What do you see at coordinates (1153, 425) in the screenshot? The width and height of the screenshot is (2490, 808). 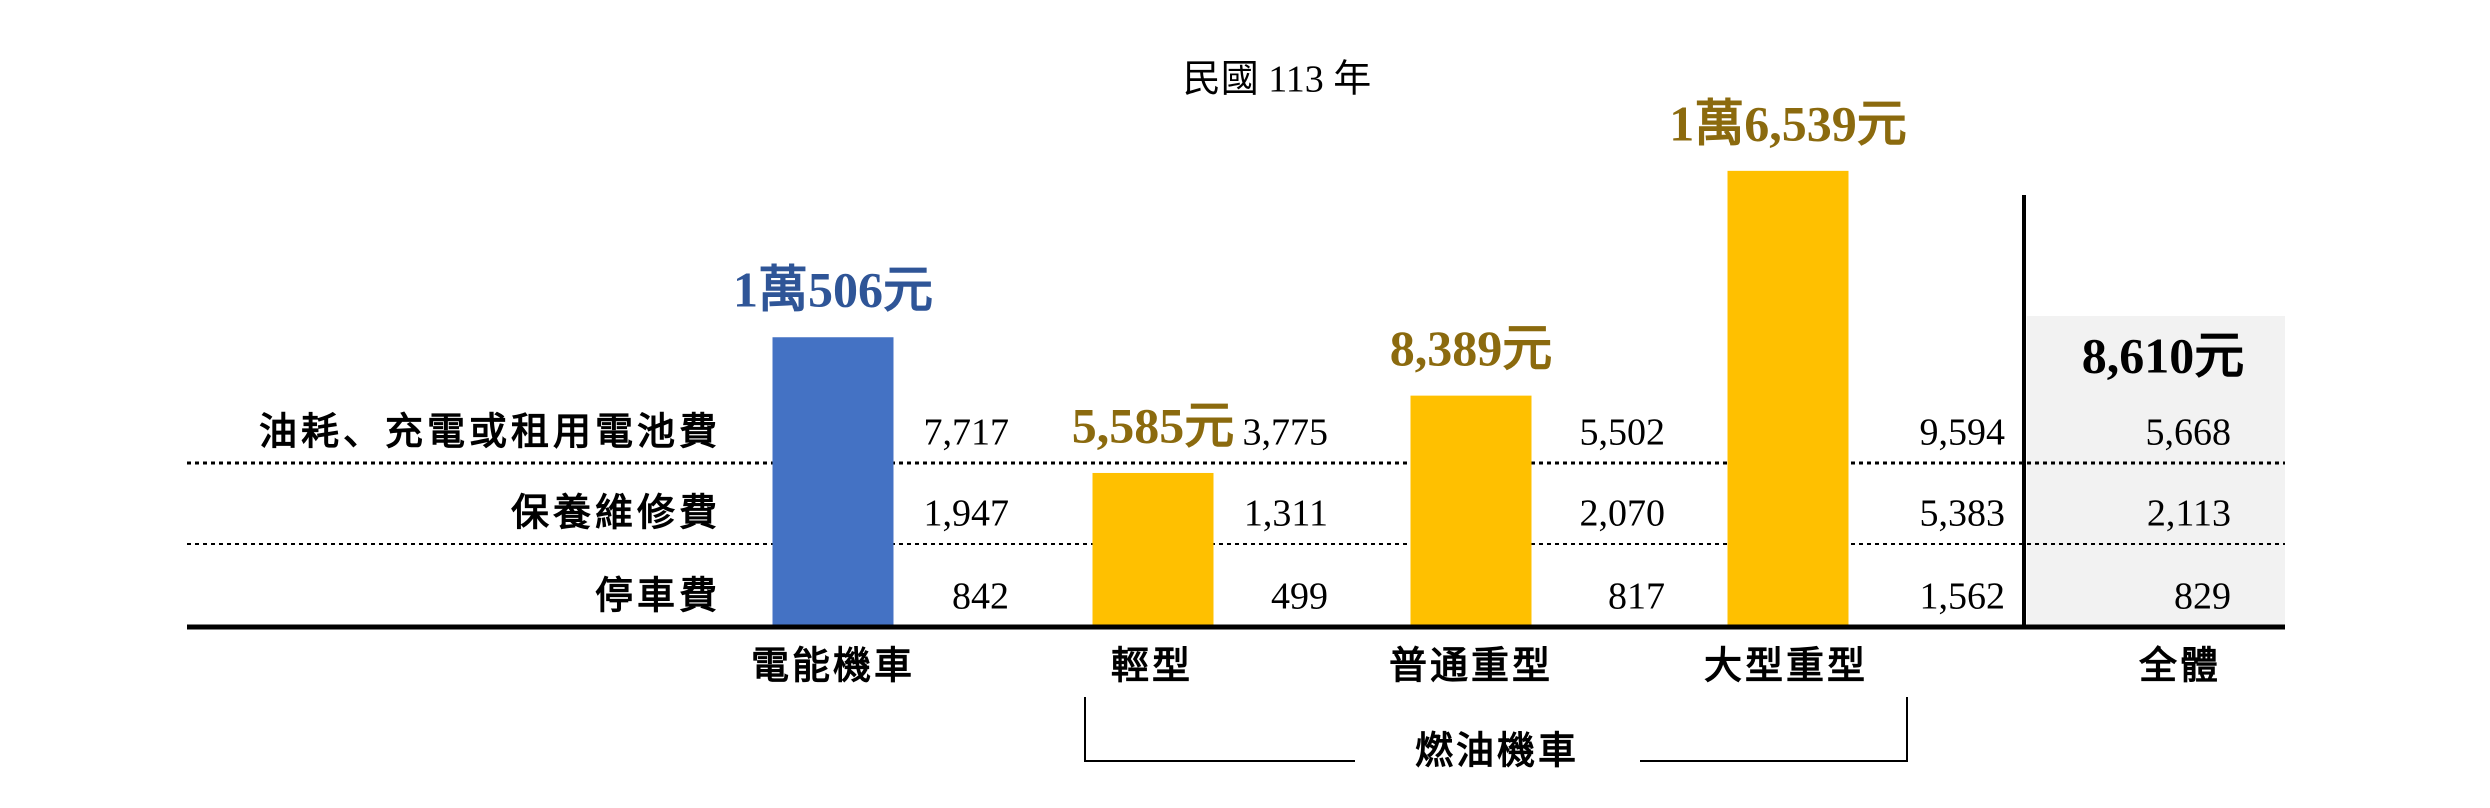 I see `value-label: 5,585元` at bounding box center [1153, 425].